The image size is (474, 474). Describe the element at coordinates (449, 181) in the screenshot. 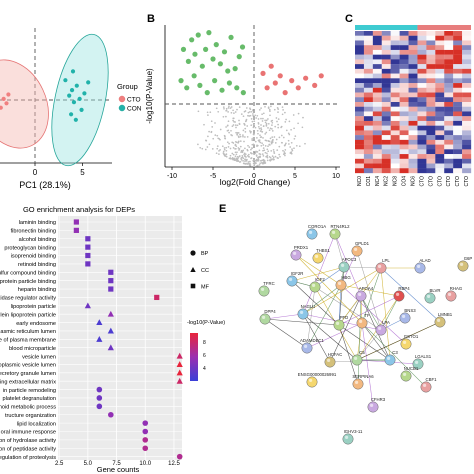

I see `heatmap-col-label: CTO` at that location.